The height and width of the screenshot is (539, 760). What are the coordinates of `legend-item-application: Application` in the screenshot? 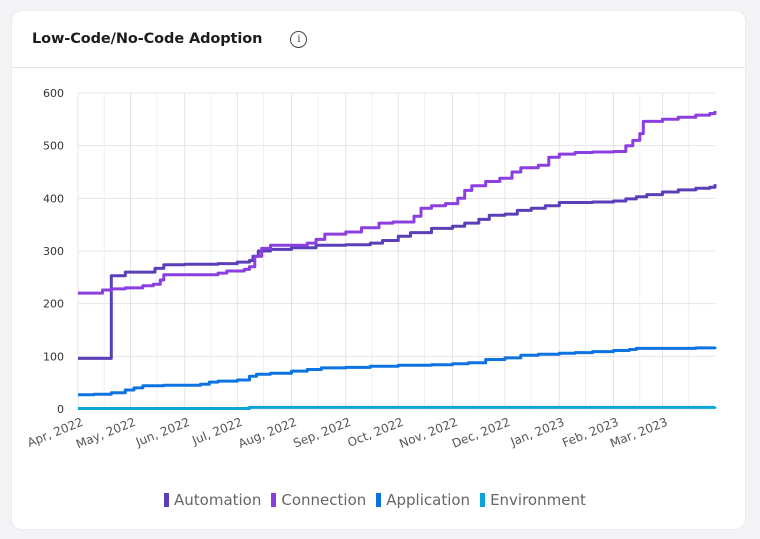 It's located at (423, 500).